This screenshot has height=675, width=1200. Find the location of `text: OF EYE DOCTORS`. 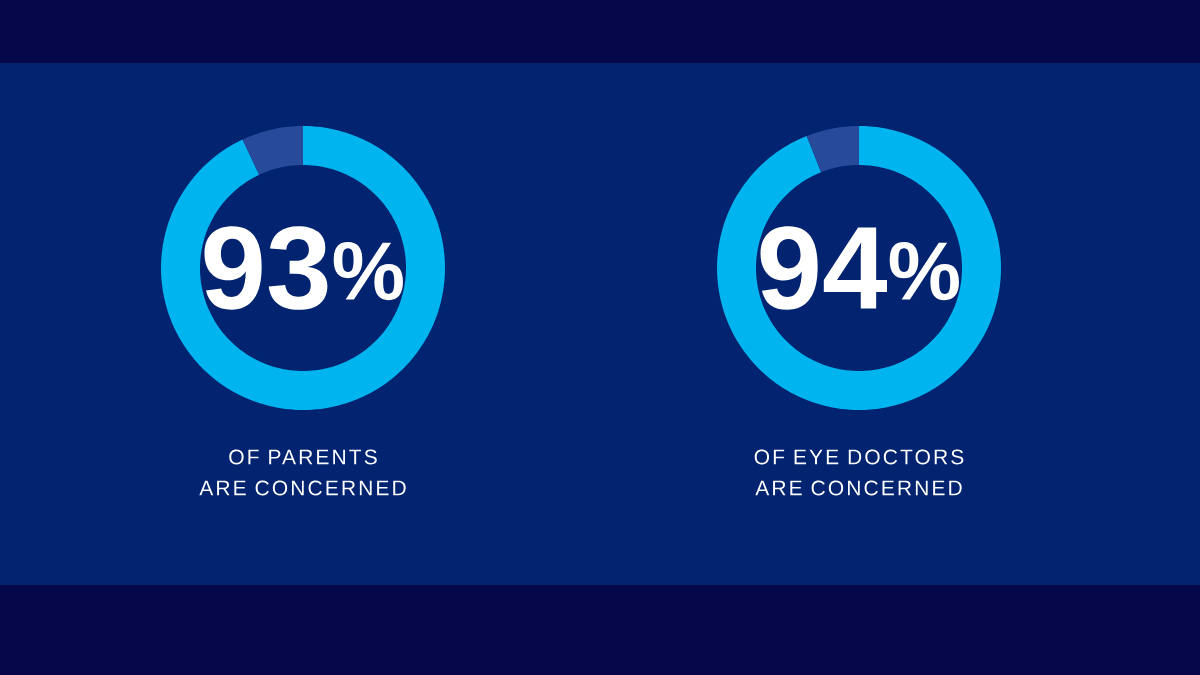

text: OF EYE DOCTORS is located at coordinates (859, 457).